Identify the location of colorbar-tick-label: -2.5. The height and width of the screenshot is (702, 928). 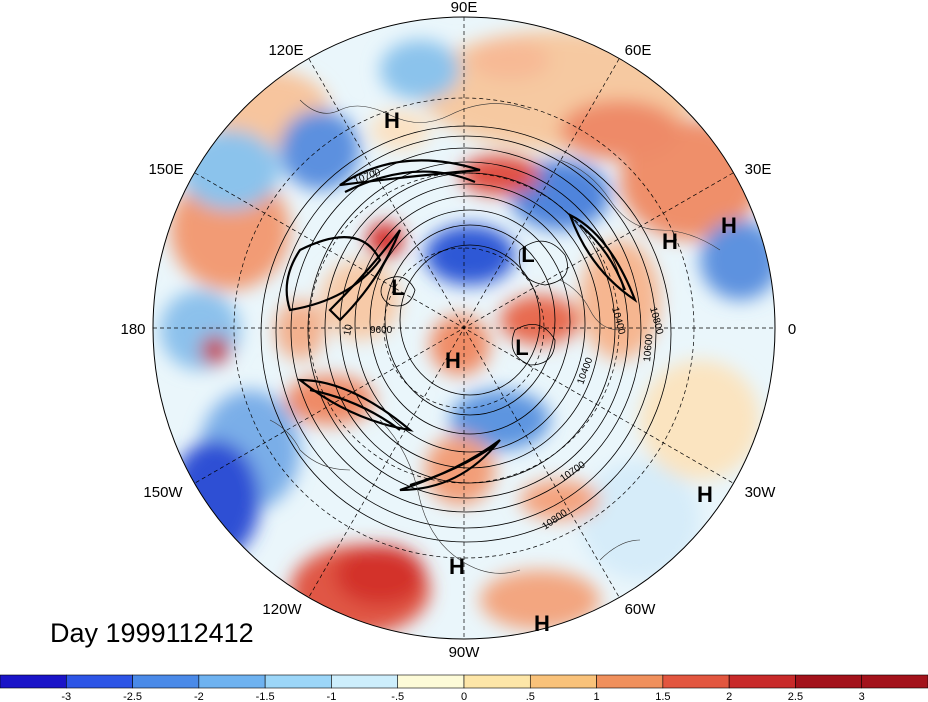
(132, 696).